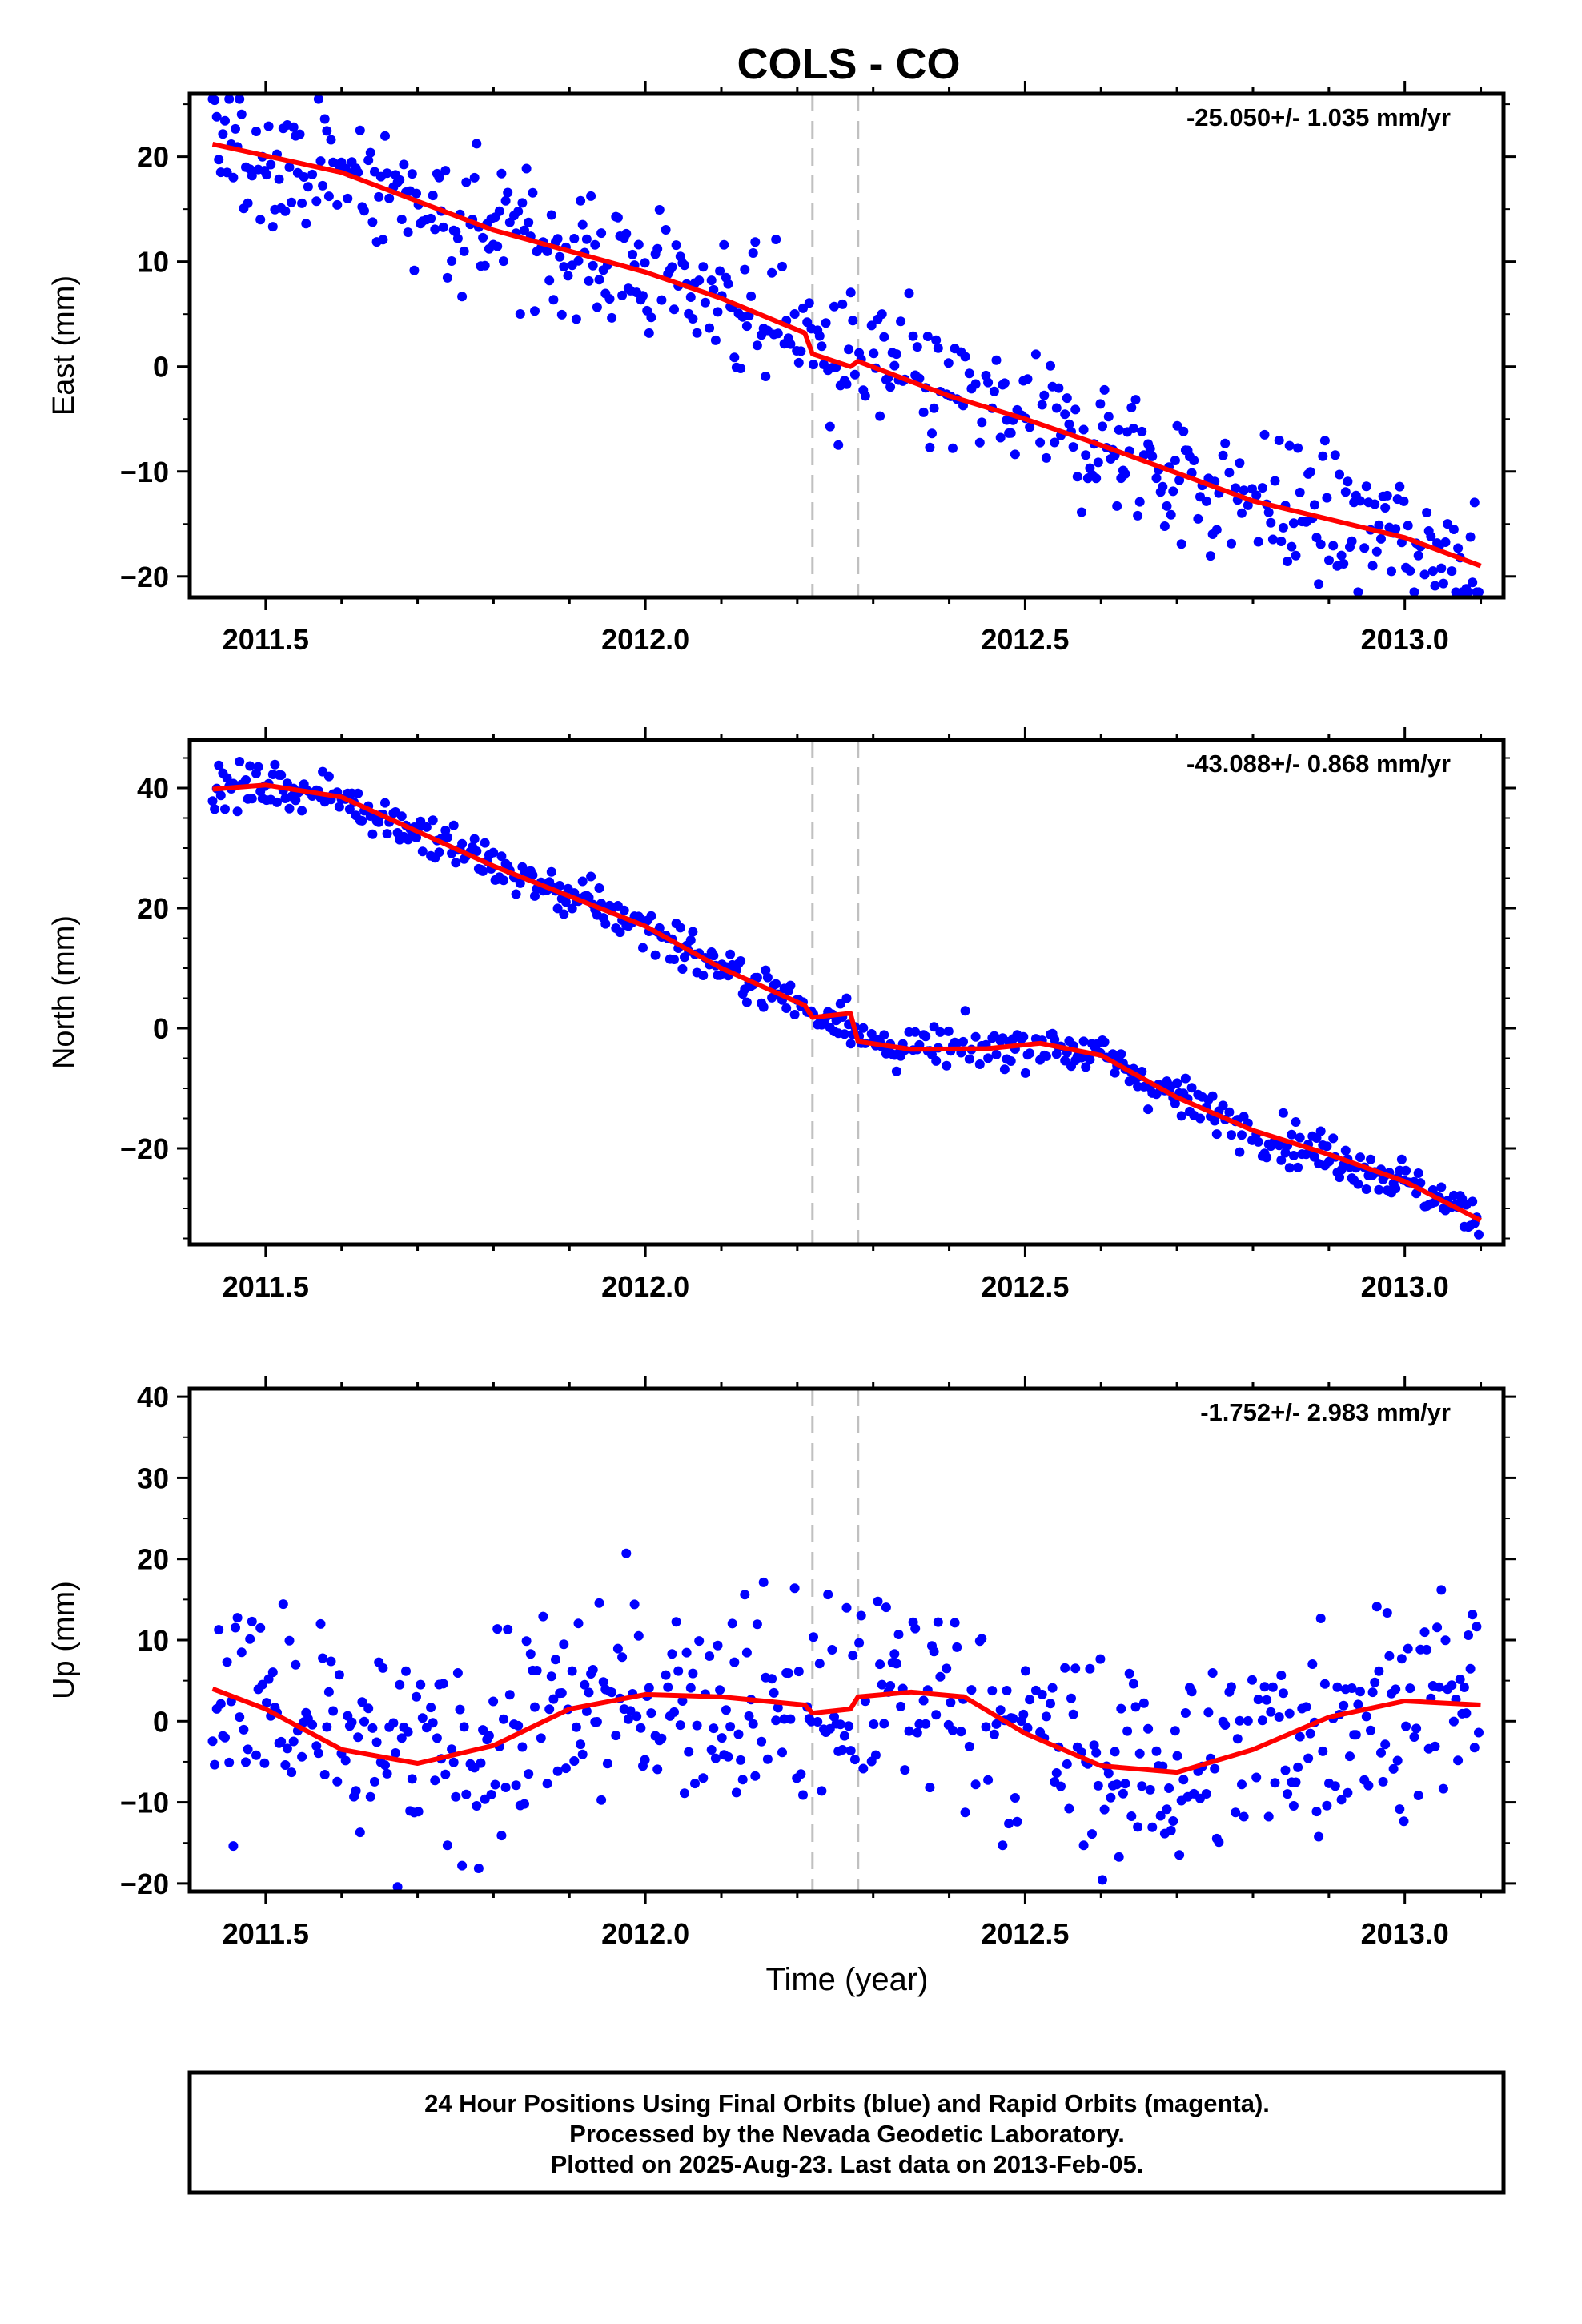 The width and height of the screenshot is (1582, 2324). What do you see at coordinates (144, 472) in the screenshot?
I see `y-tick-label: −10` at bounding box center [144, 472].